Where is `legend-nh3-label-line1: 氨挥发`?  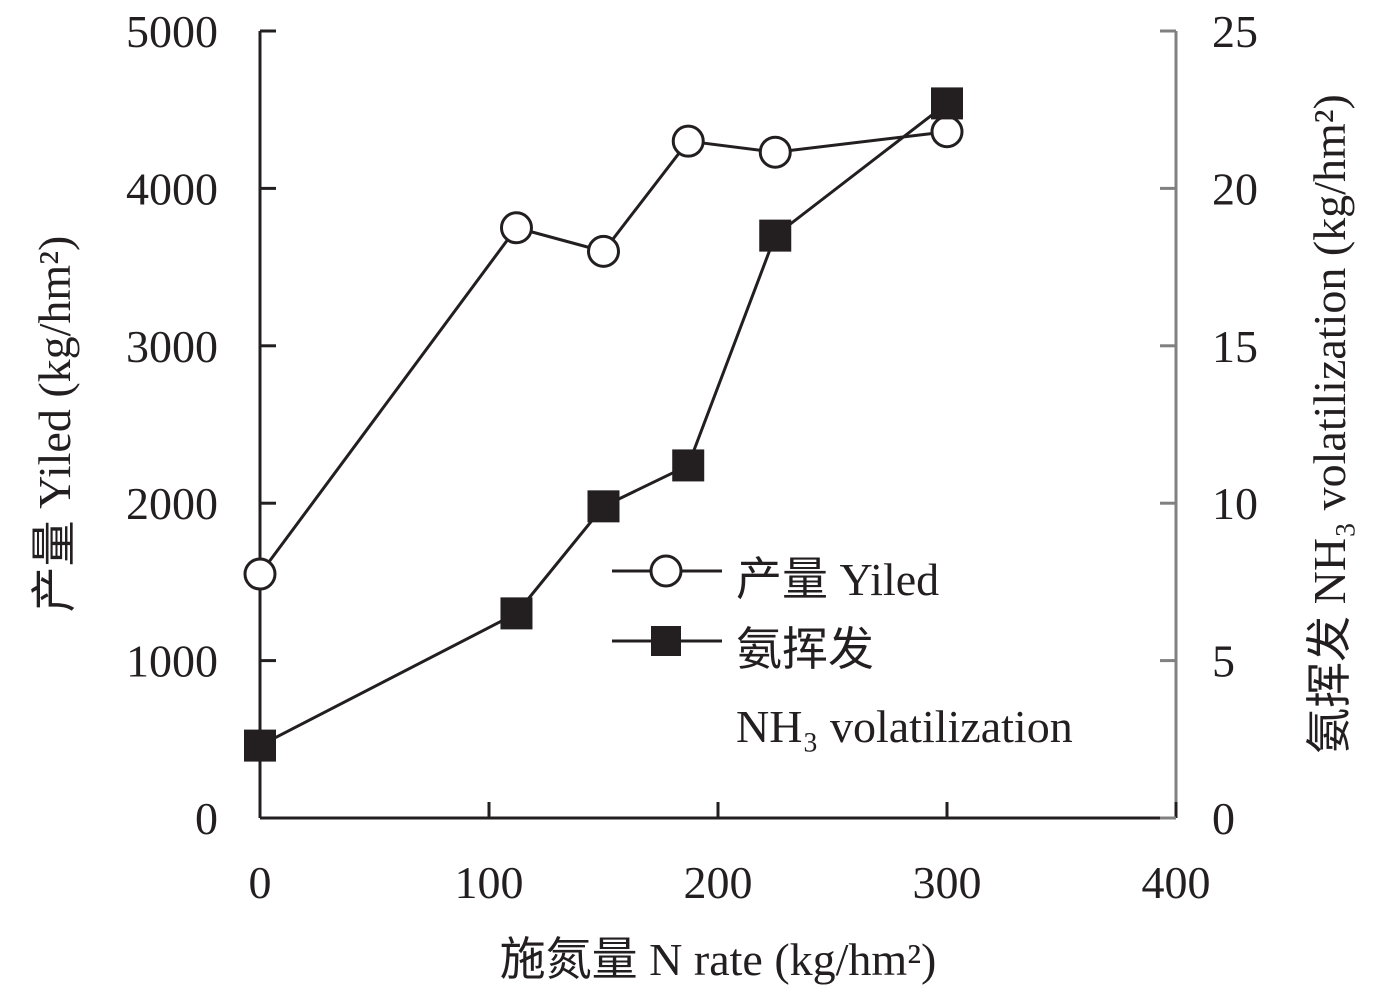
legend-nh3-label-line1: 氨挥发 is located at coordinates (805, 649).